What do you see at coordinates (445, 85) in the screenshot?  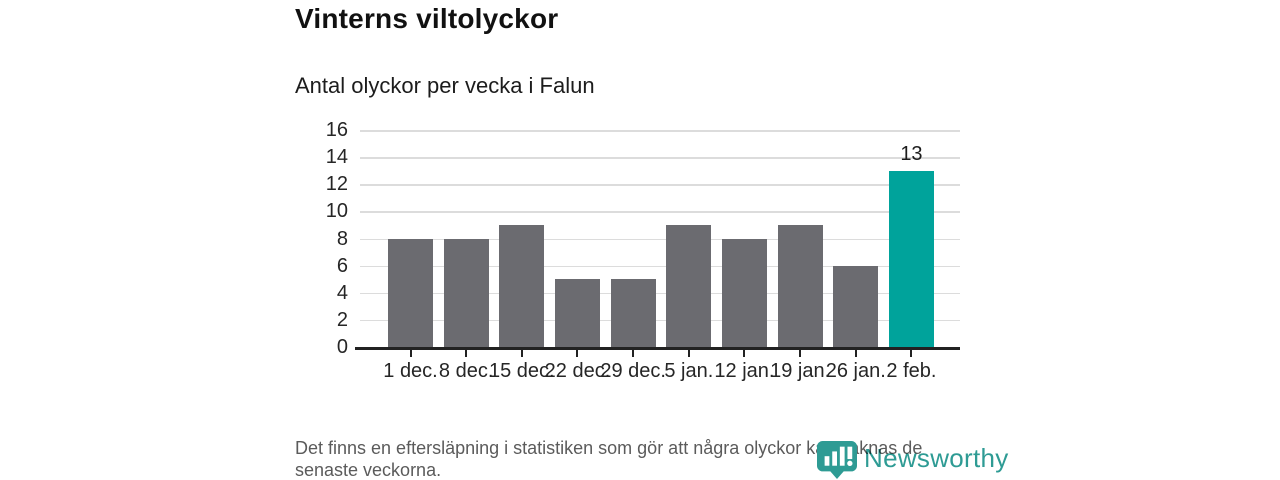 I see `chart-subtitle: Antal olyckor per vecka i Falun` at bounding box center [445, 85].